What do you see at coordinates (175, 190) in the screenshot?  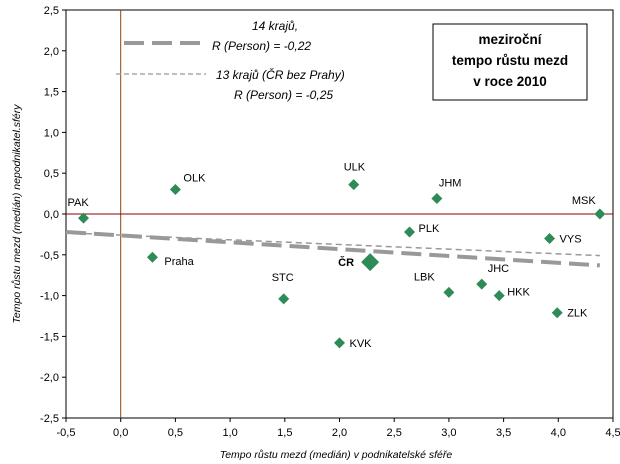 I see `point-marker-olk` at bounding box center [175, 190].